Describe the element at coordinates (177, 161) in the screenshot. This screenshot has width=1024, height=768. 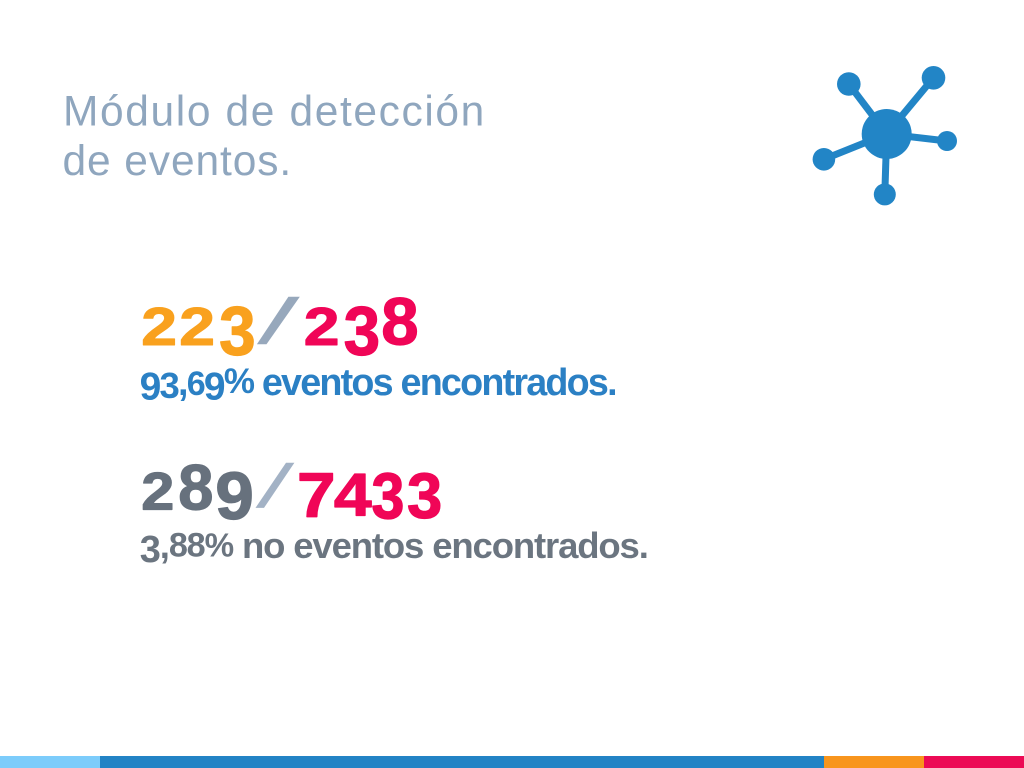
I see `svg-text: de eventos.` at that location.